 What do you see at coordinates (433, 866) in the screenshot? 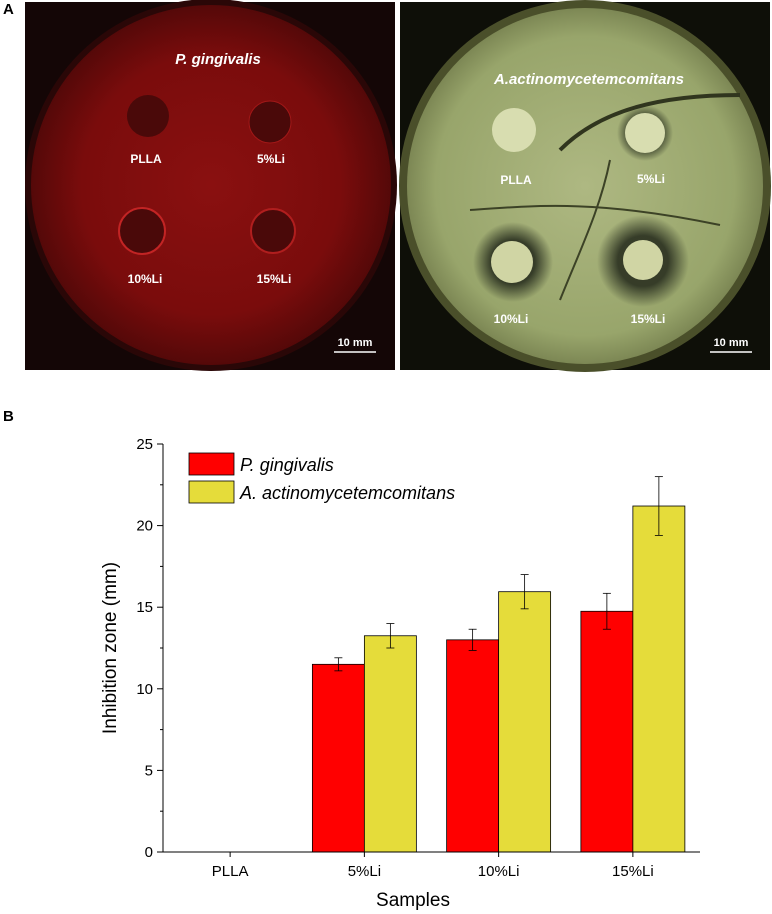
I see `x-axis-ticks: PLLA 5%Li 10%Li 15%Li` at bounding box center [433, 866].